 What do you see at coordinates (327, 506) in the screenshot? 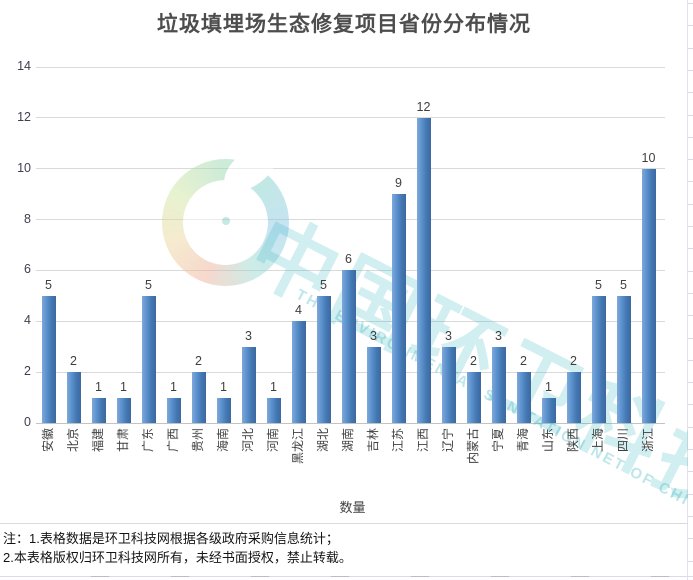
I see `legend-swatch-icon` at bounding box center [327, 506].